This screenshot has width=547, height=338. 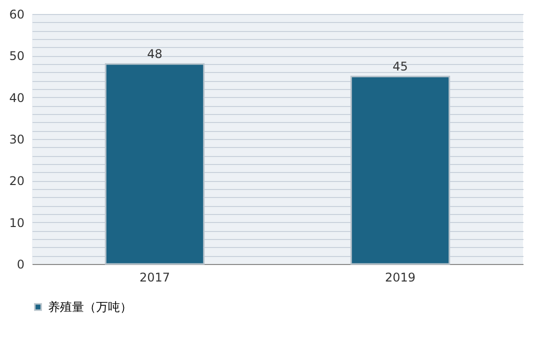 What do you see at coordinates (16, 15) in the screenshot?
I see `y-tick-label: 60` at bounding box center [16, 15].